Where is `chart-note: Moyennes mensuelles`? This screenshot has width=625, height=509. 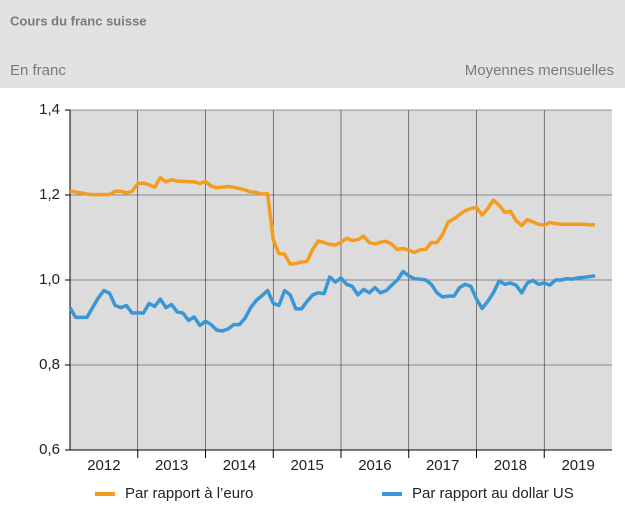
chart-note: Moyennes mensuelles is located at coordinates (539, 70).